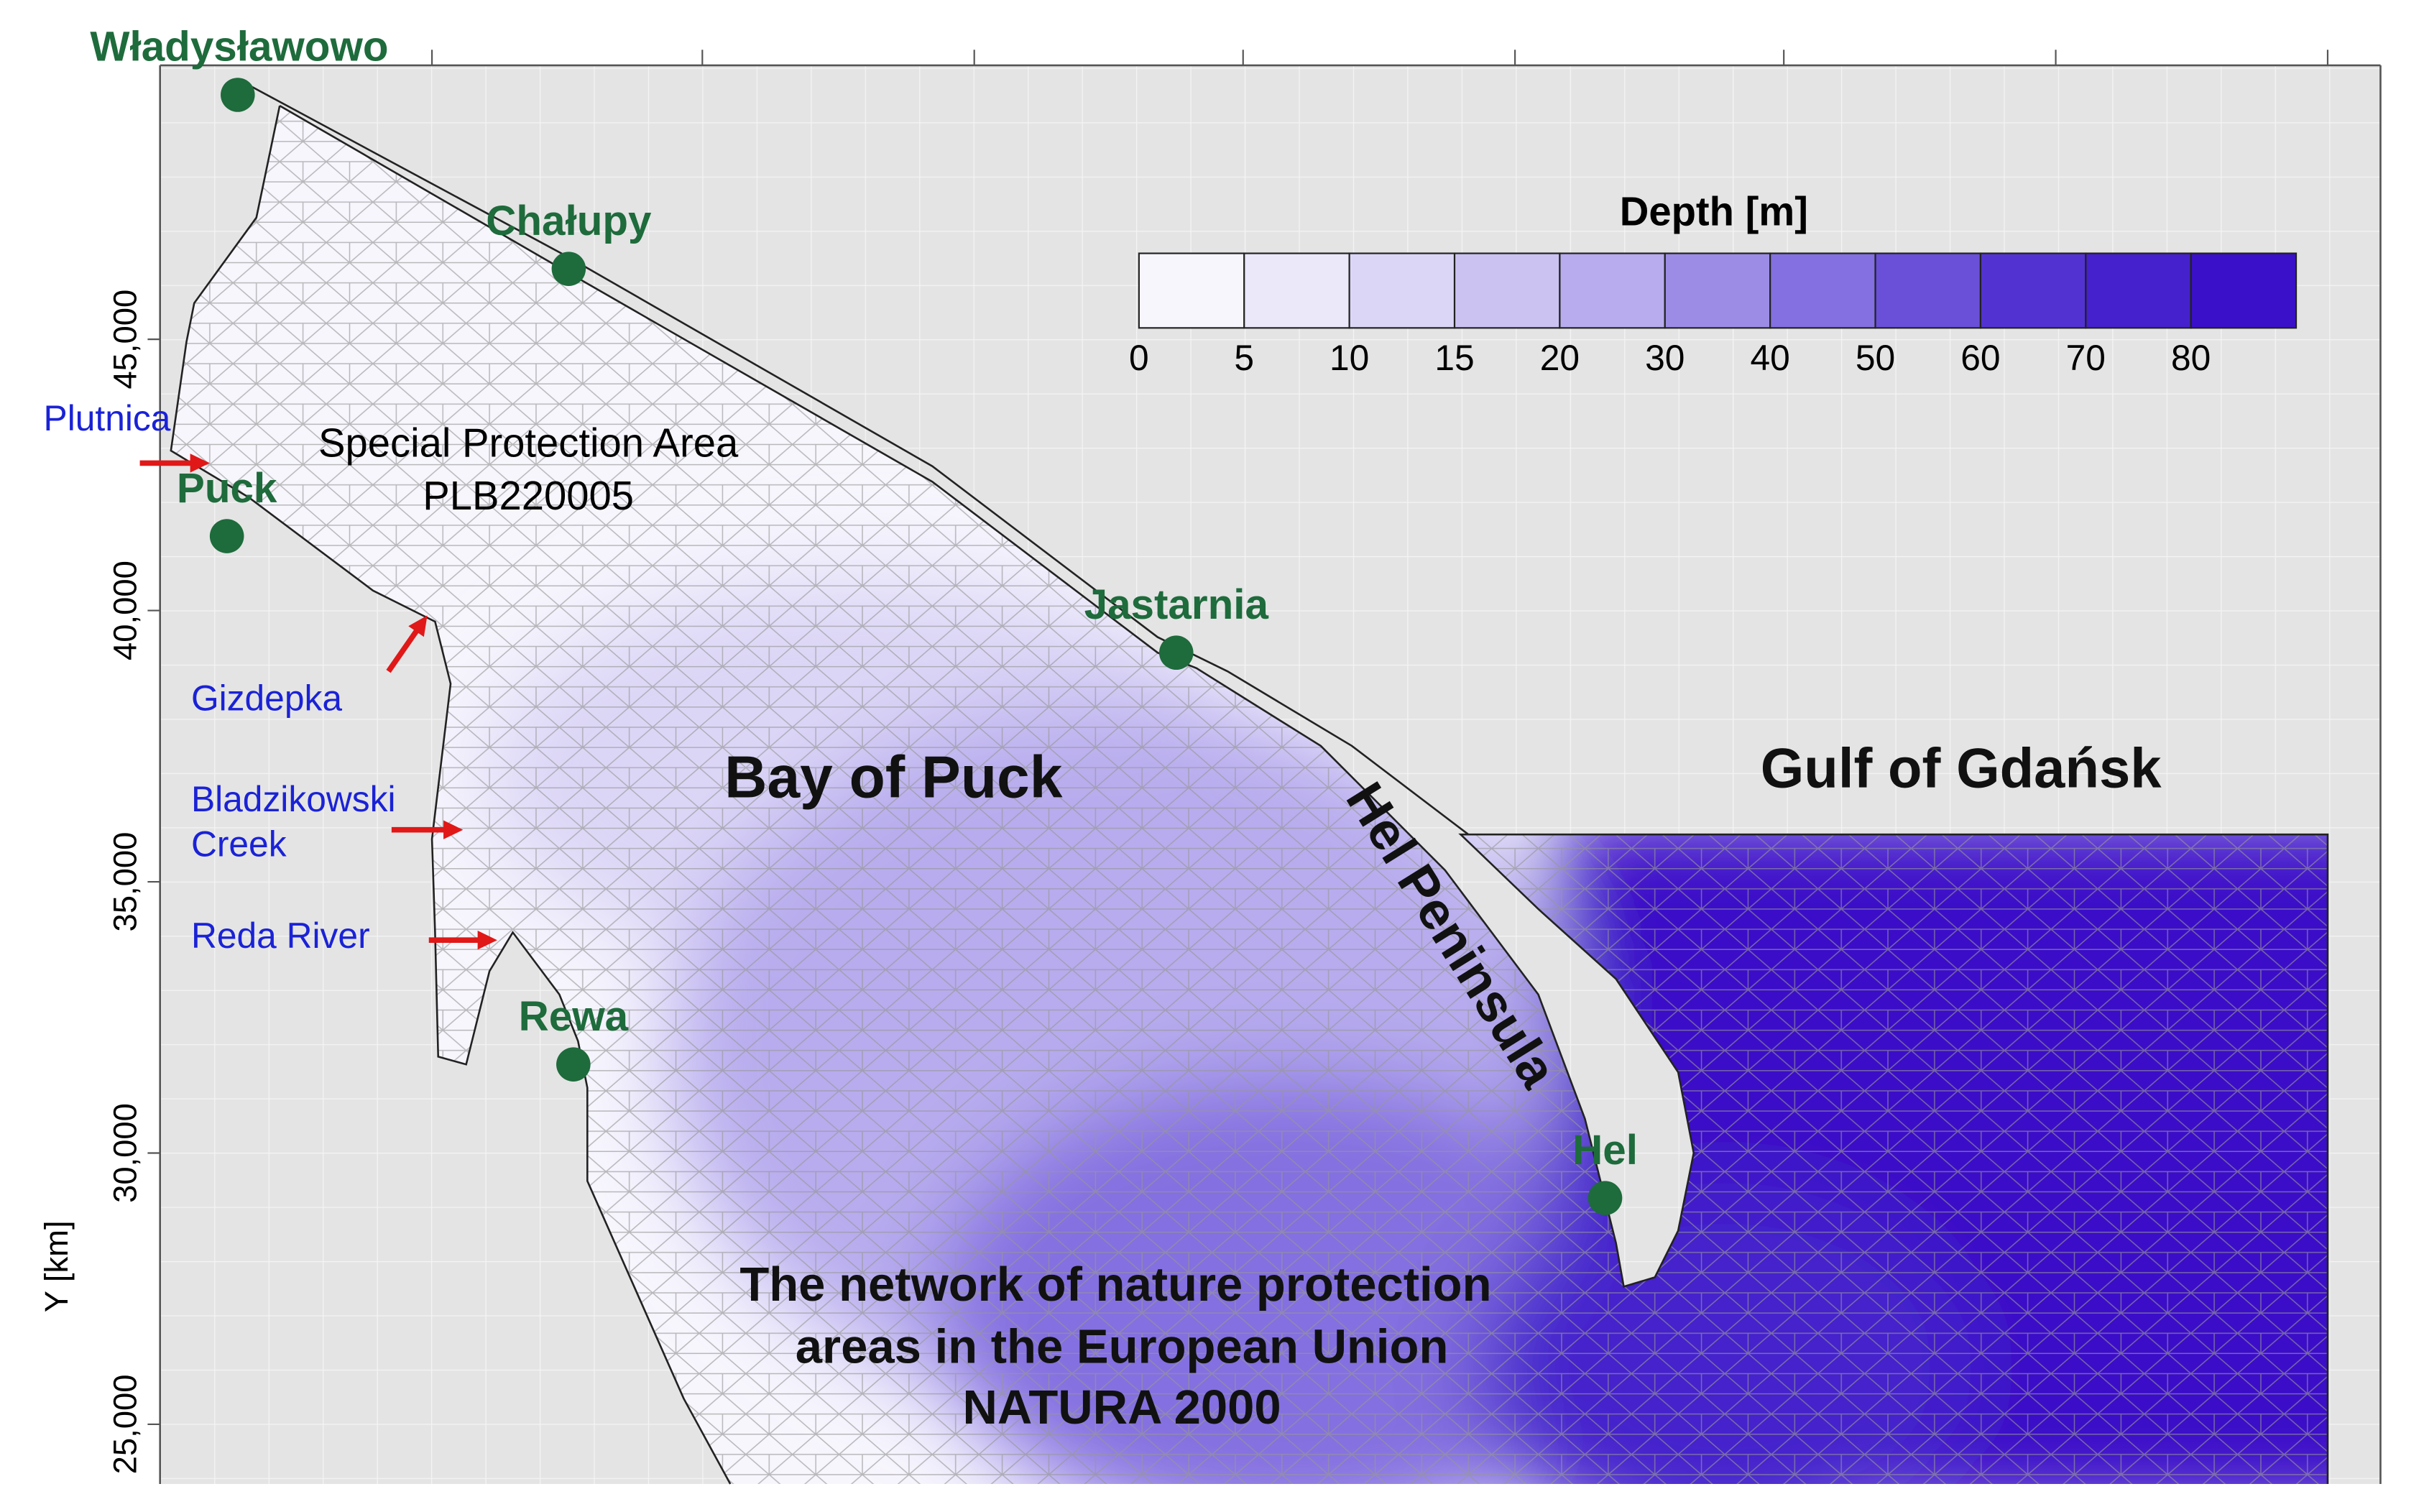  Describe the element at coordinates (239, 47) in the screenshot. I see `town-label: Władysławowo` at that location.